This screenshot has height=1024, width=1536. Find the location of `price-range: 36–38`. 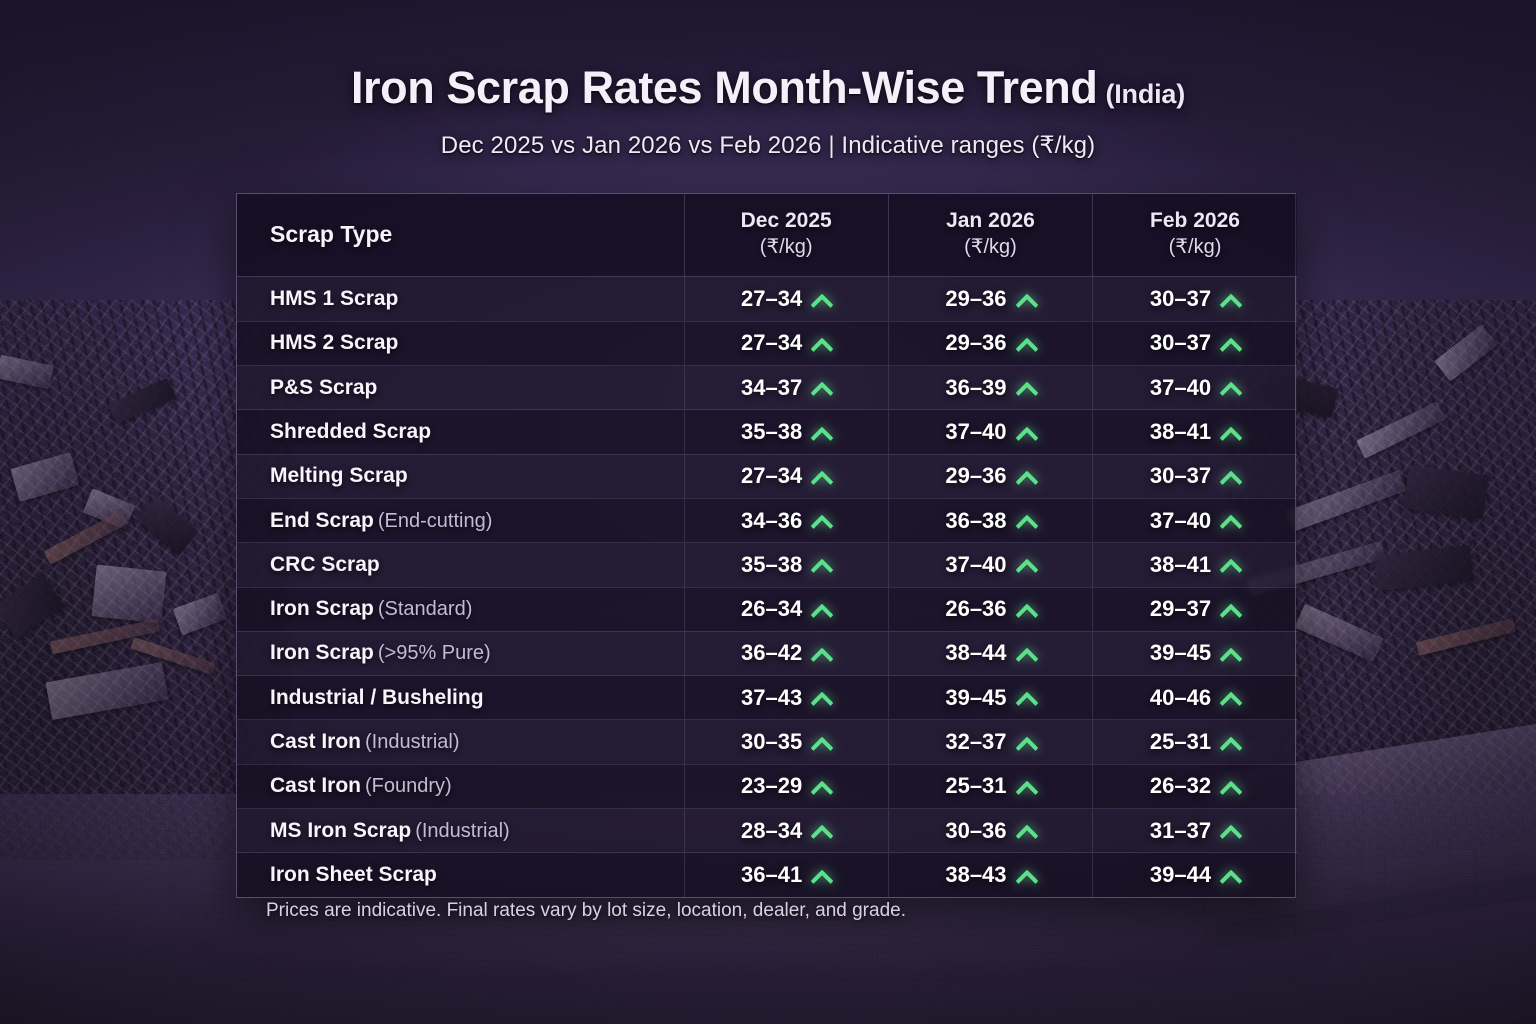

price-range: 36–38 is located at coordinates (976, 520).